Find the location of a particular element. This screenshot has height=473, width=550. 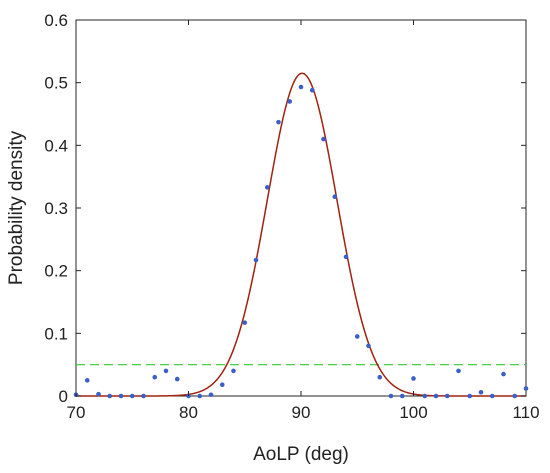

y-tick-label: 0.4 is located at coordinates (56, 145).